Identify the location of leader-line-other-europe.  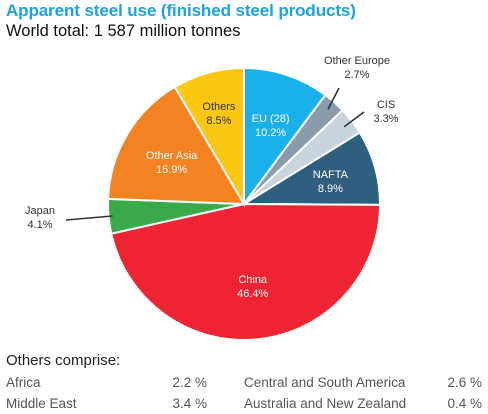
(333, 98).